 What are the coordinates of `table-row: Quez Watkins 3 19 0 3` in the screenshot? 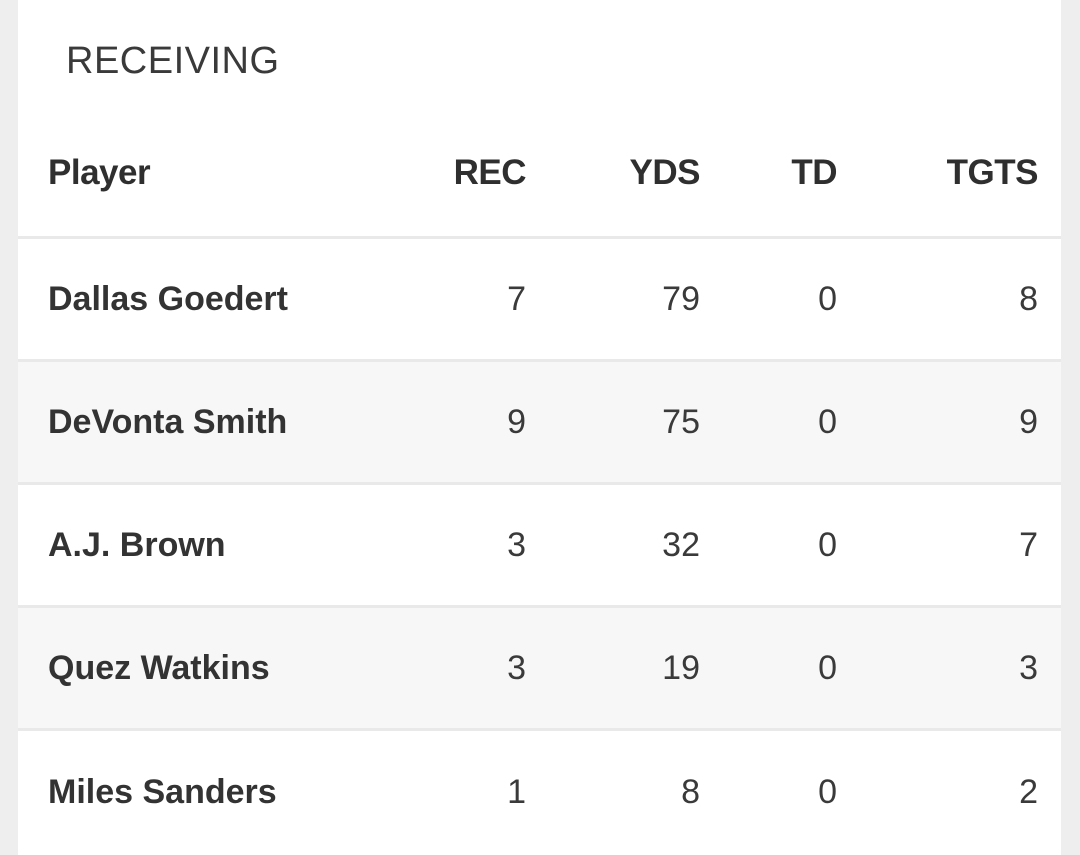 It's located at (539, 669).